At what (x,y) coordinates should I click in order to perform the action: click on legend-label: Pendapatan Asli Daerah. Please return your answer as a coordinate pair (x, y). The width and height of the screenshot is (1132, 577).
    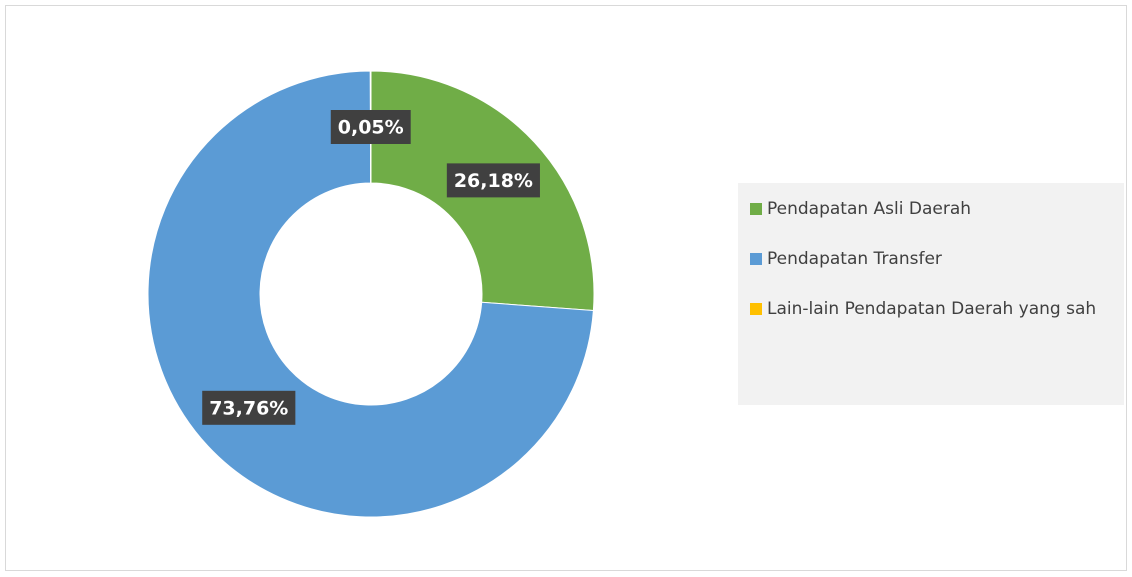
    Looking at the image, I should click on (869, 209).